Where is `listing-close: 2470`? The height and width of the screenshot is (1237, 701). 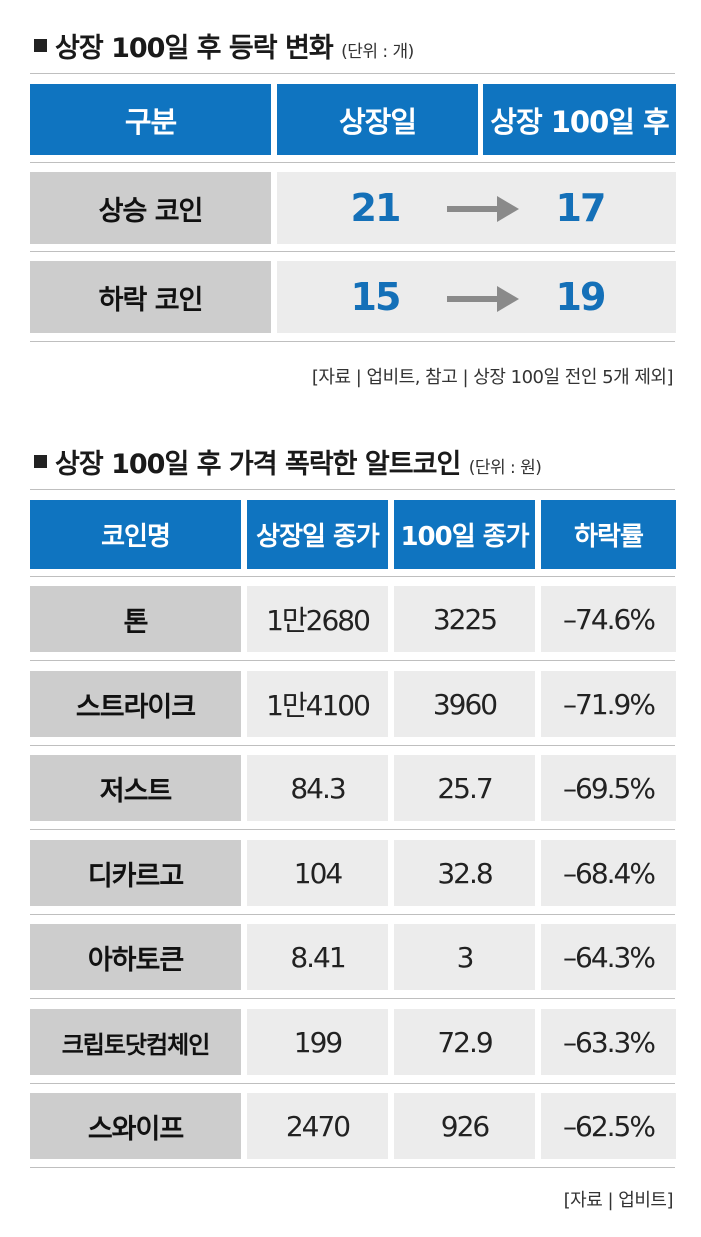
listing-close: 2470 is located at coordinates (317, 1126).